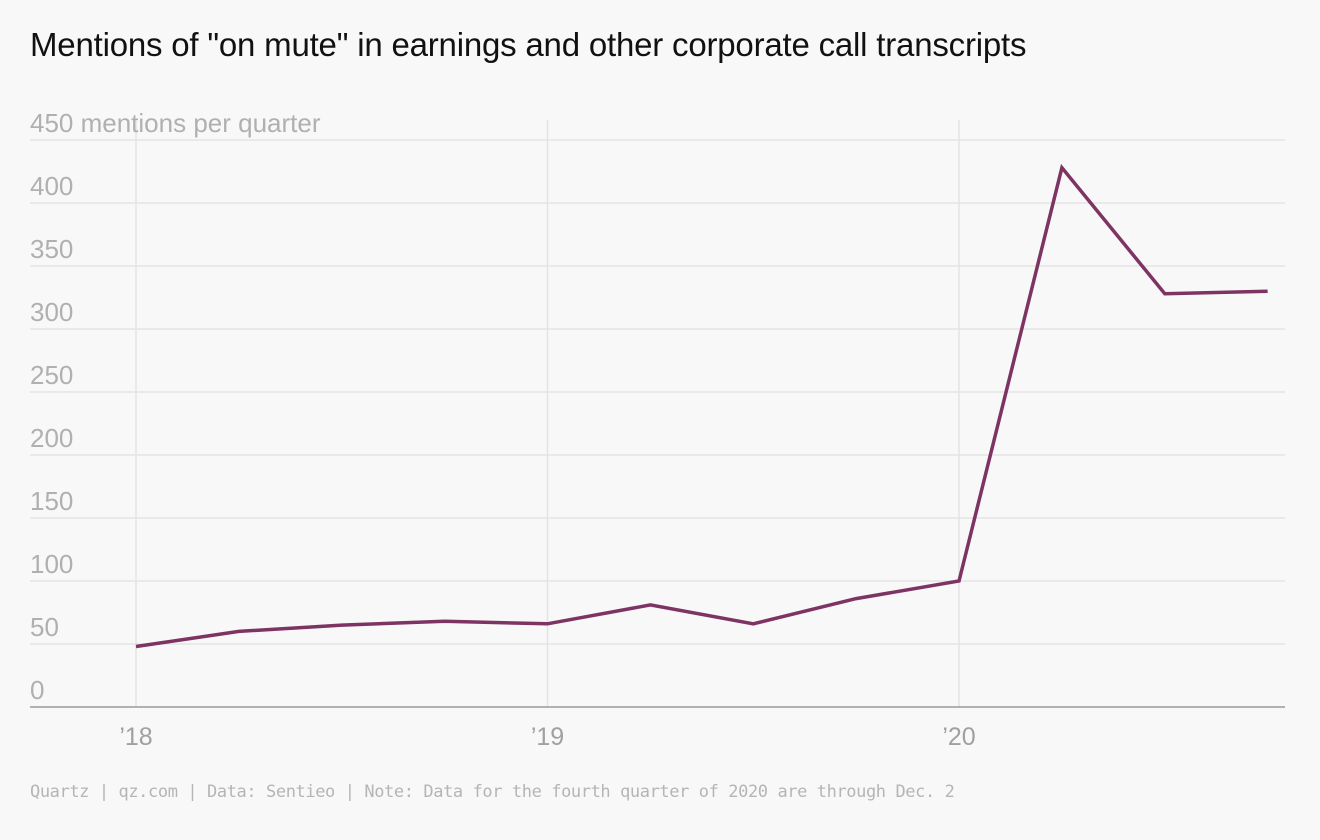  Describe the element at coordinates (44, 627) in the screenshot. I see `y-tick-label: 50` at that location.